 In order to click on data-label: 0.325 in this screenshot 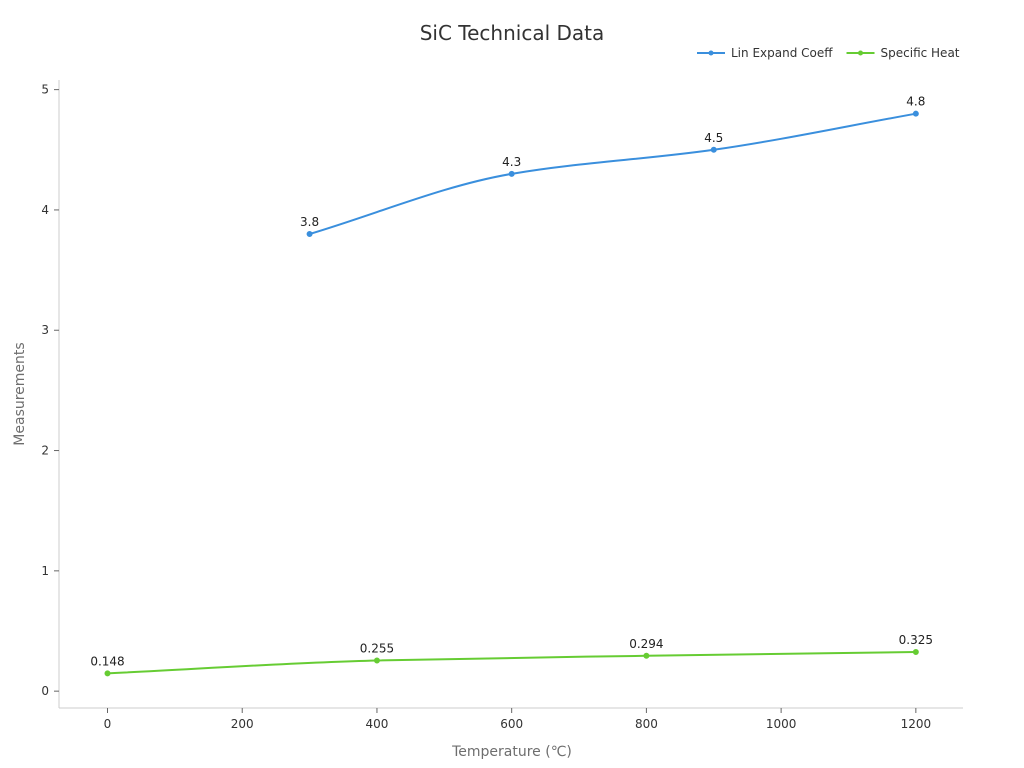, I will do `click(916, 640)`.